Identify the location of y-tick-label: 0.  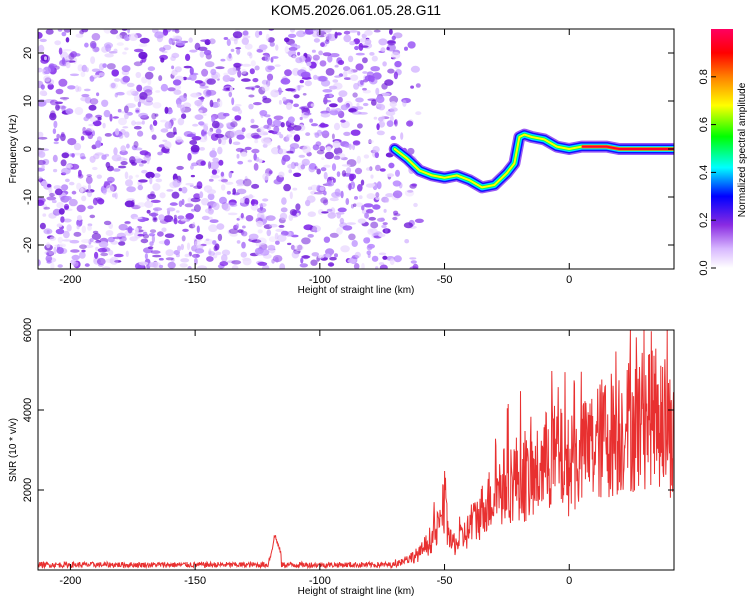
(28, 149).